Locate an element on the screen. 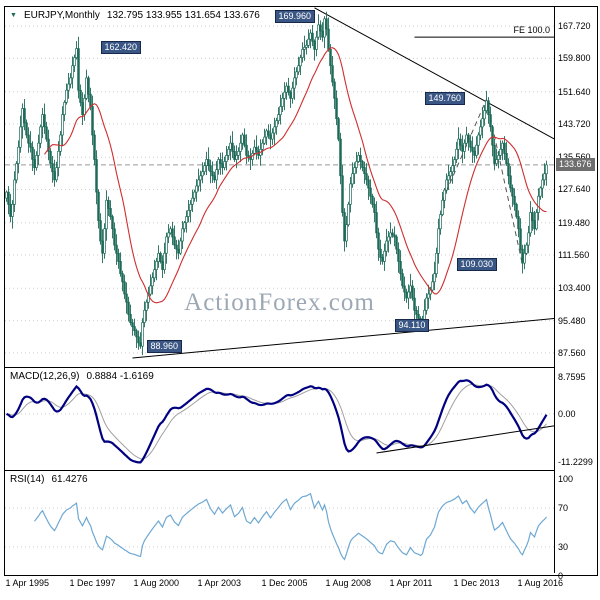 The width and height of the screenshot is (600, 600). price-axis-label: 159.800 is located at coordinates (574, 58).